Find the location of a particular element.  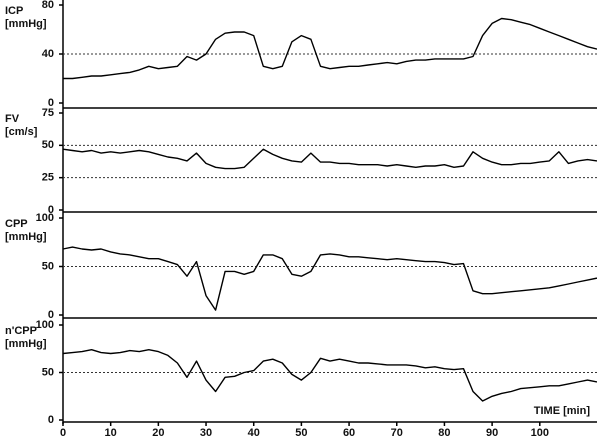

x-tick-label: 90 is located at coordinates (492, 433).